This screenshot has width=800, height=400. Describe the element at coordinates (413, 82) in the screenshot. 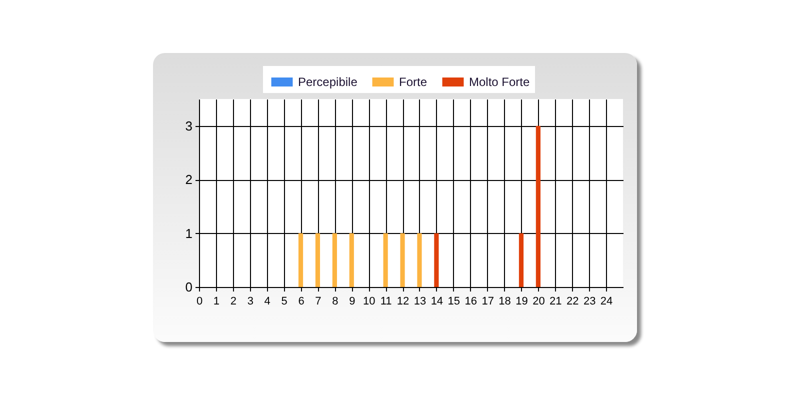

I see `legend-label: Forte` at that location.